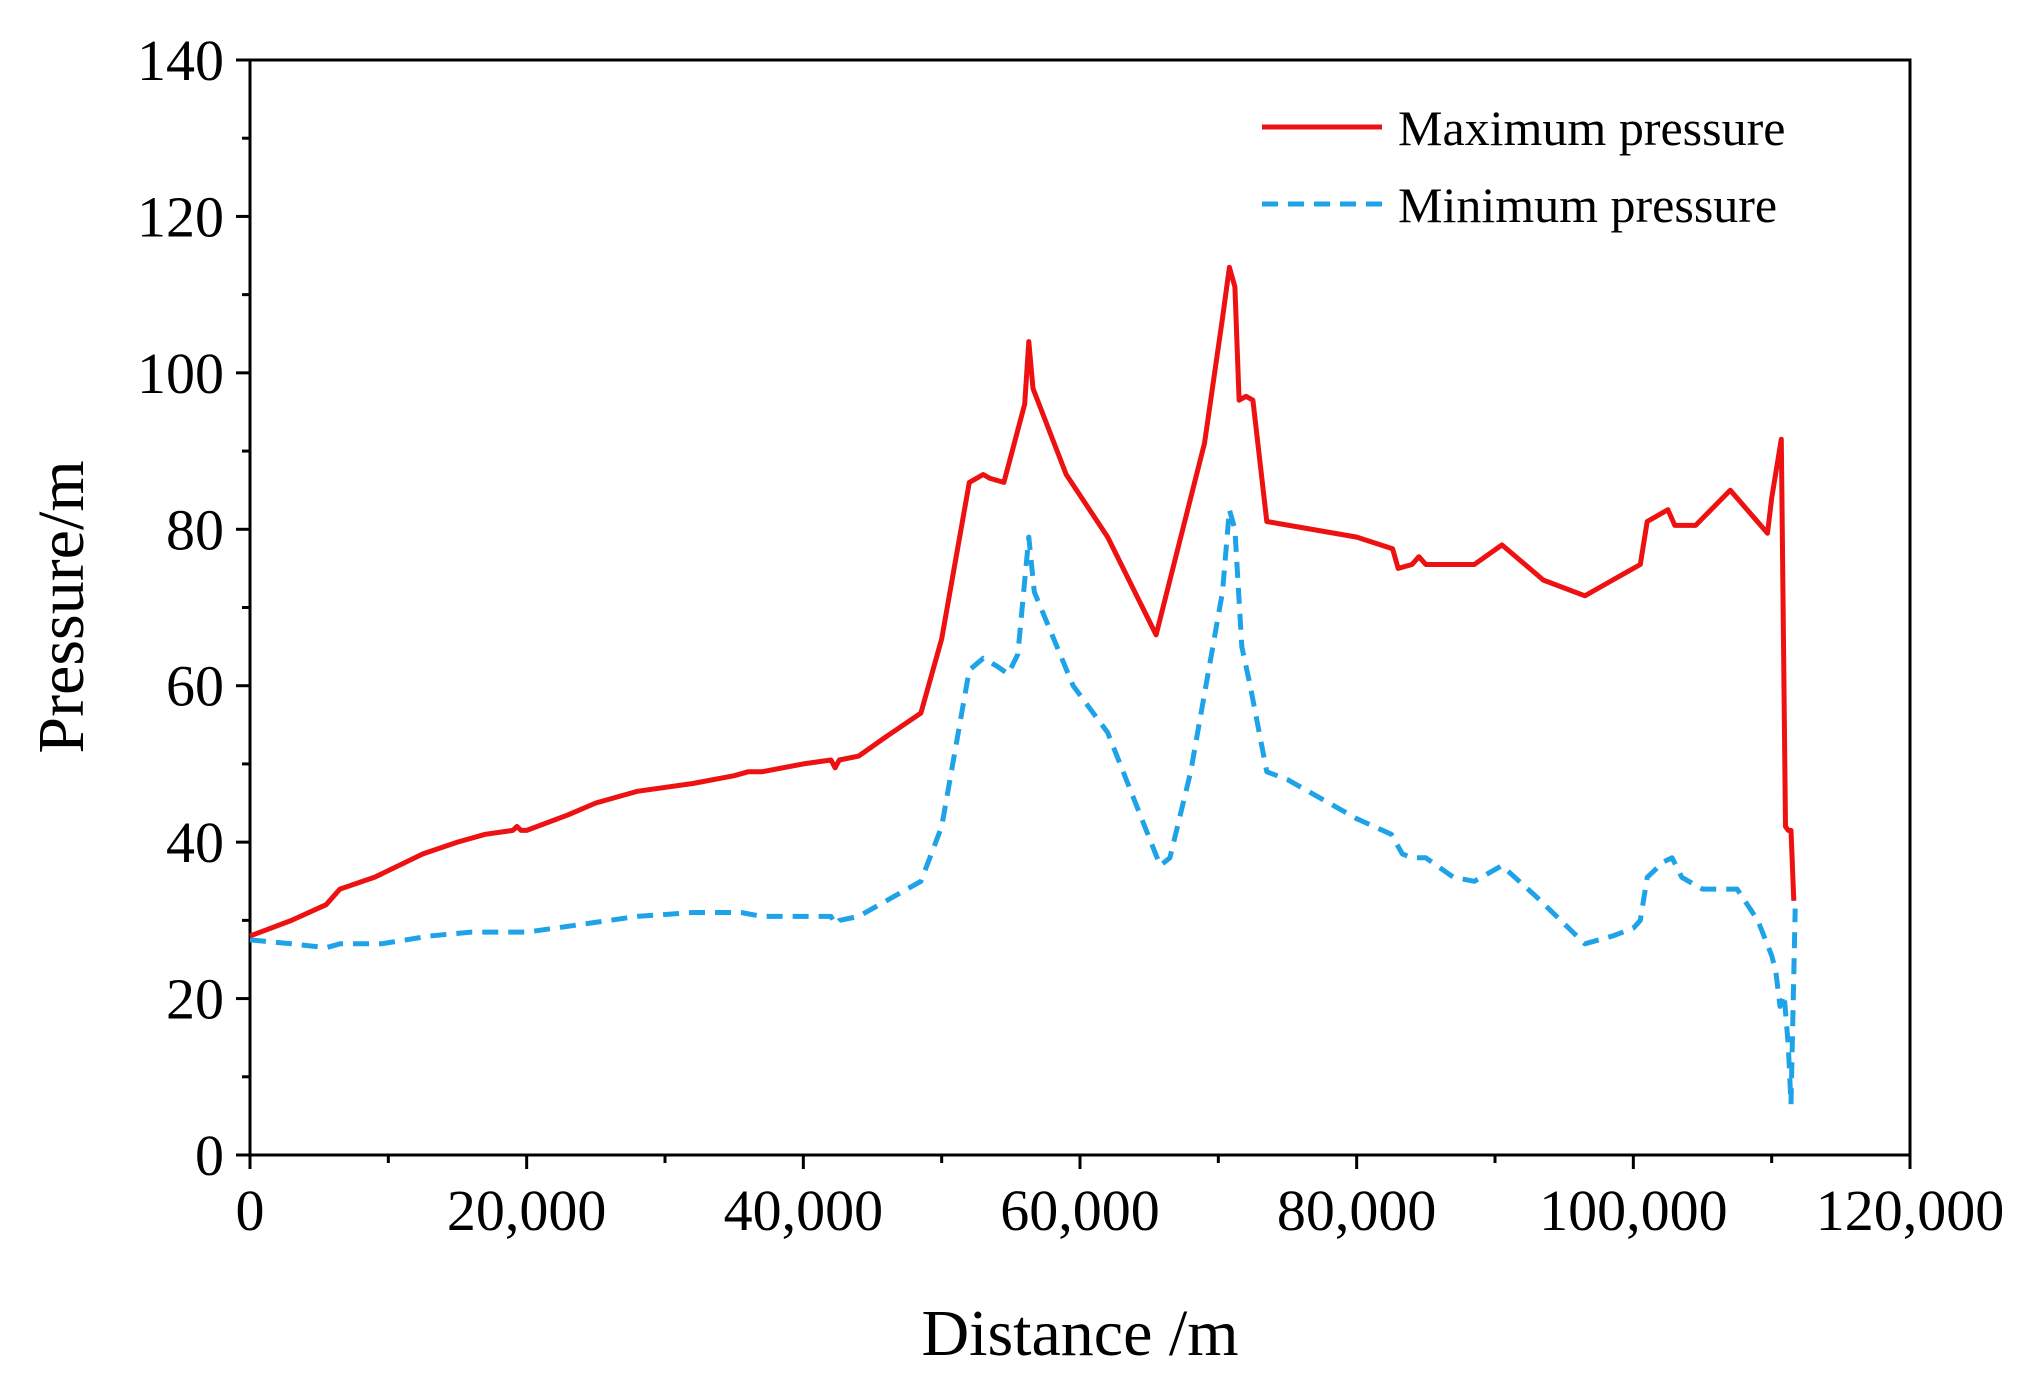 Image resolution: width=2025 pixels, height=1388 pixels. I want to click on y-tick-label: 20, so click(195, 999).